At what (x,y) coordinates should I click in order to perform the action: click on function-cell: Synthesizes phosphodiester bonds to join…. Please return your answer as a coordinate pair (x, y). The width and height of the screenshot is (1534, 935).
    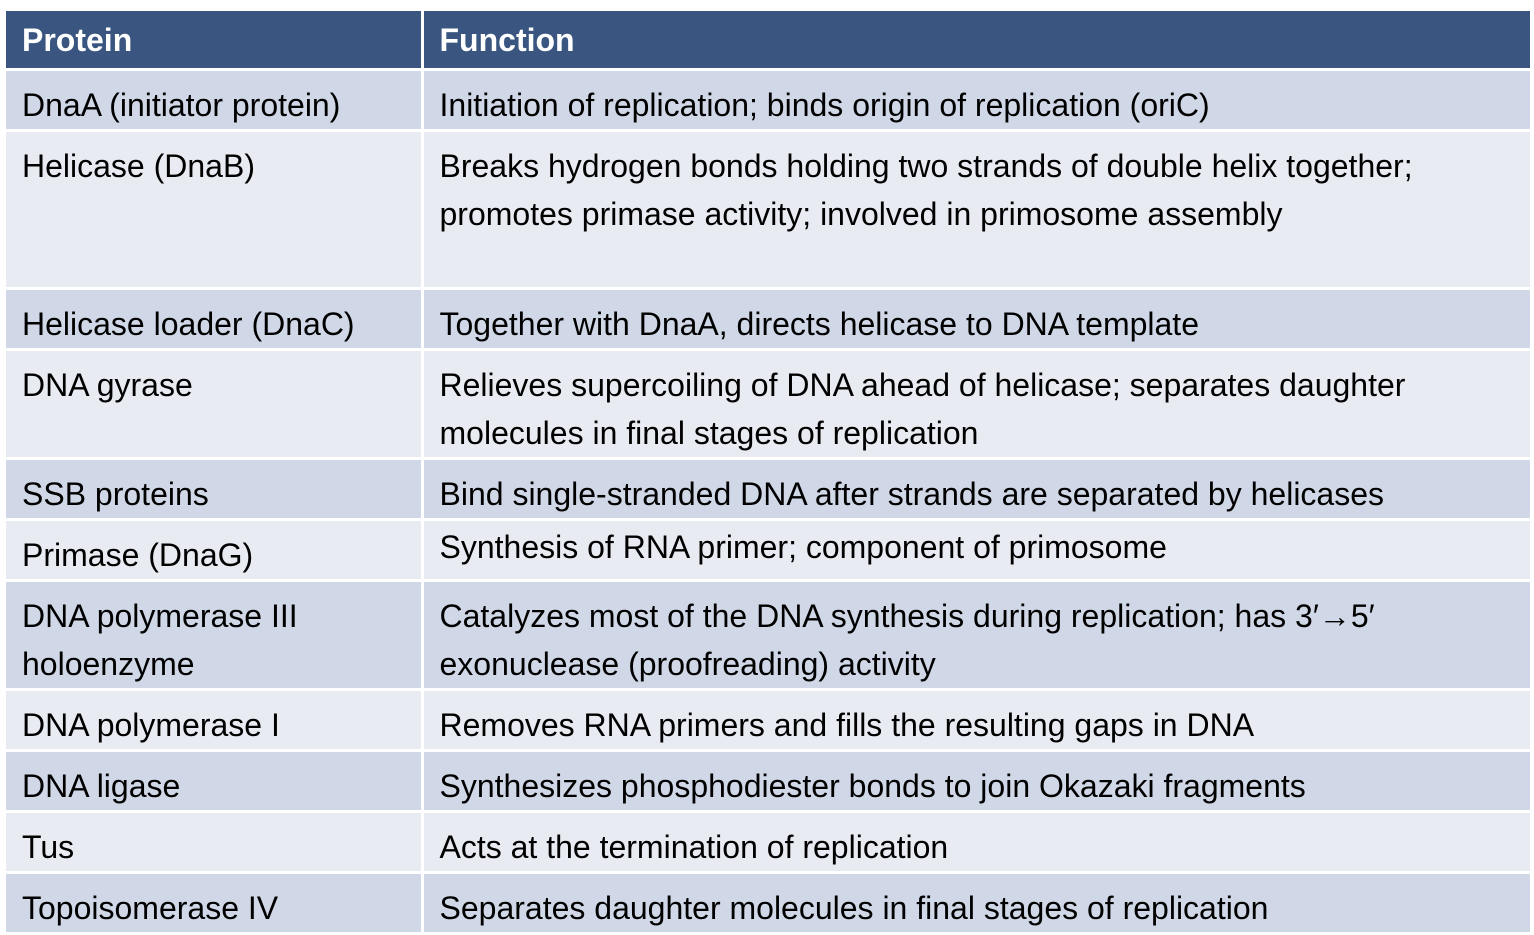
    Looking at the image, I should click on (976, 781).